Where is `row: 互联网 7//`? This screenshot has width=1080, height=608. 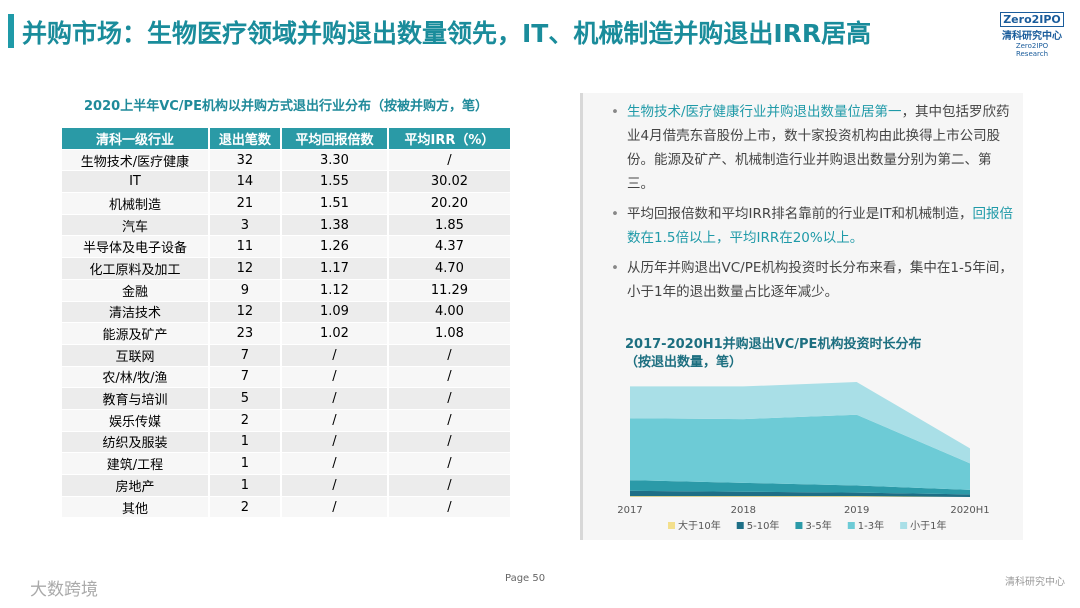
row: 互联网 7// is located at coordinates (286, 355).